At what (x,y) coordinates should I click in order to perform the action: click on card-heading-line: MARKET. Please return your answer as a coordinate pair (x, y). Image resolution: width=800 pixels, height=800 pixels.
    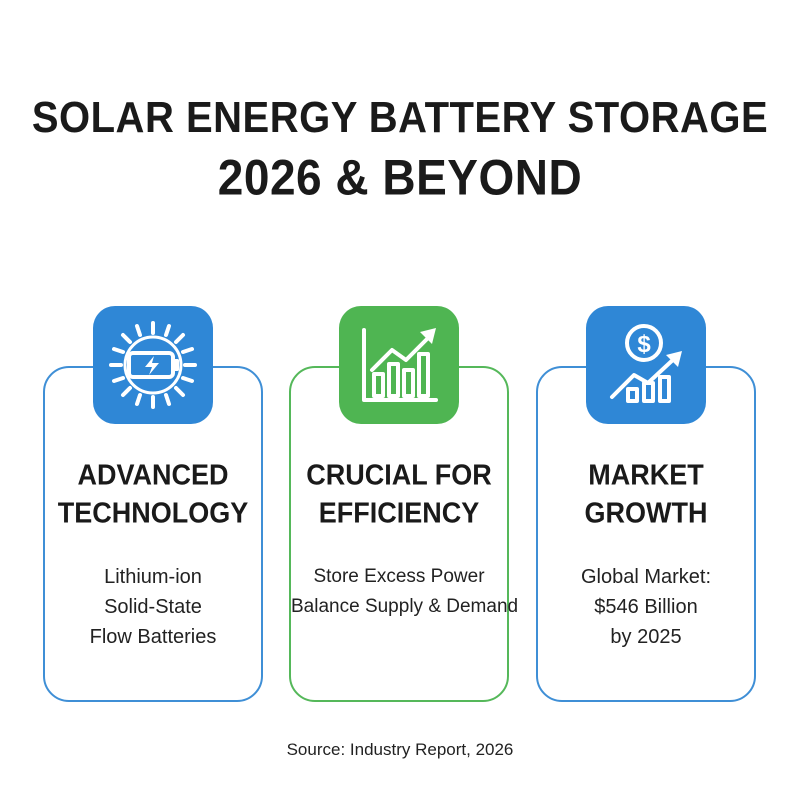
    Looking at the image, I should click on (646, 475).